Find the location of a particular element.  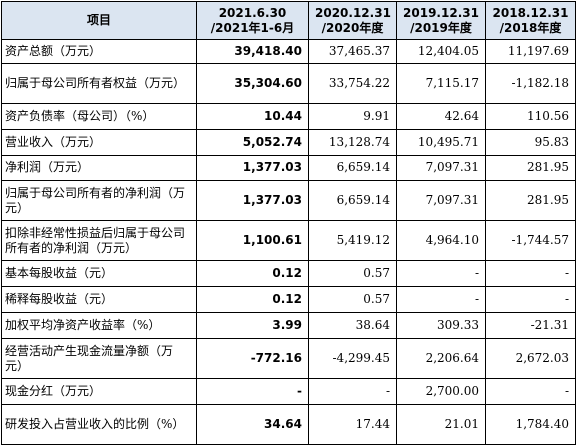

cell-2021h1: 1,100.61 is located at coordinates (252, 241).